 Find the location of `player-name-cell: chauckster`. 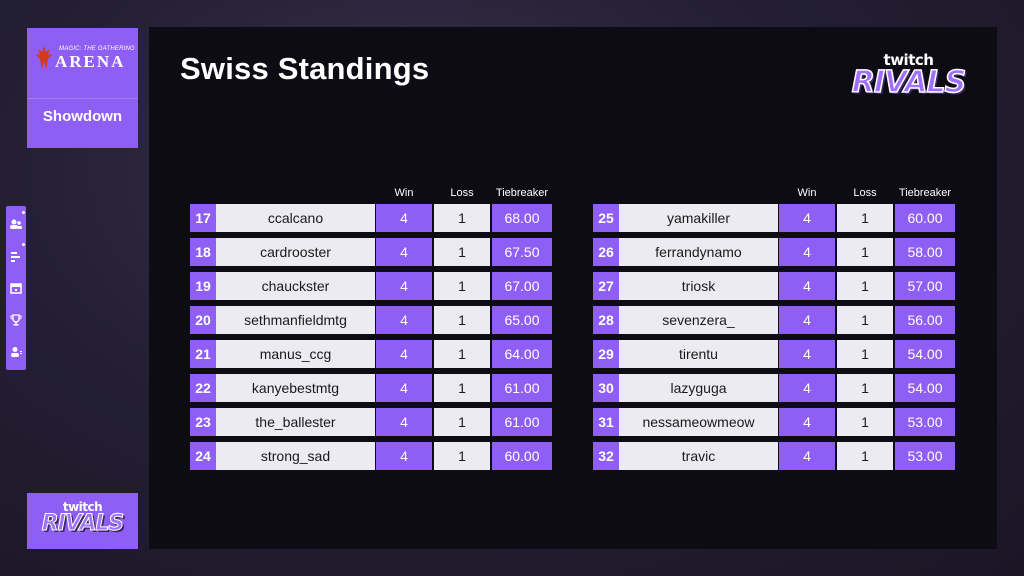

player-name-cell: chauckster is located at coordinates (295, 286).